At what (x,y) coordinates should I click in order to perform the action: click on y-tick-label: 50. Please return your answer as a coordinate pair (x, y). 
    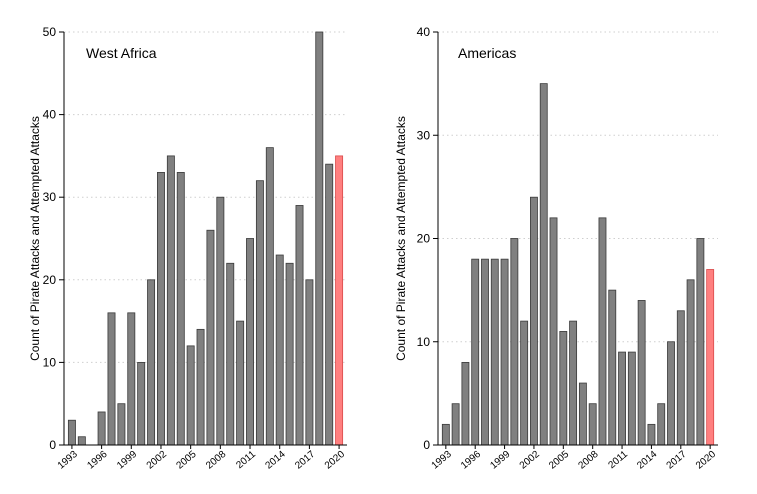
    Looking at the image, I should click on (50, 32).